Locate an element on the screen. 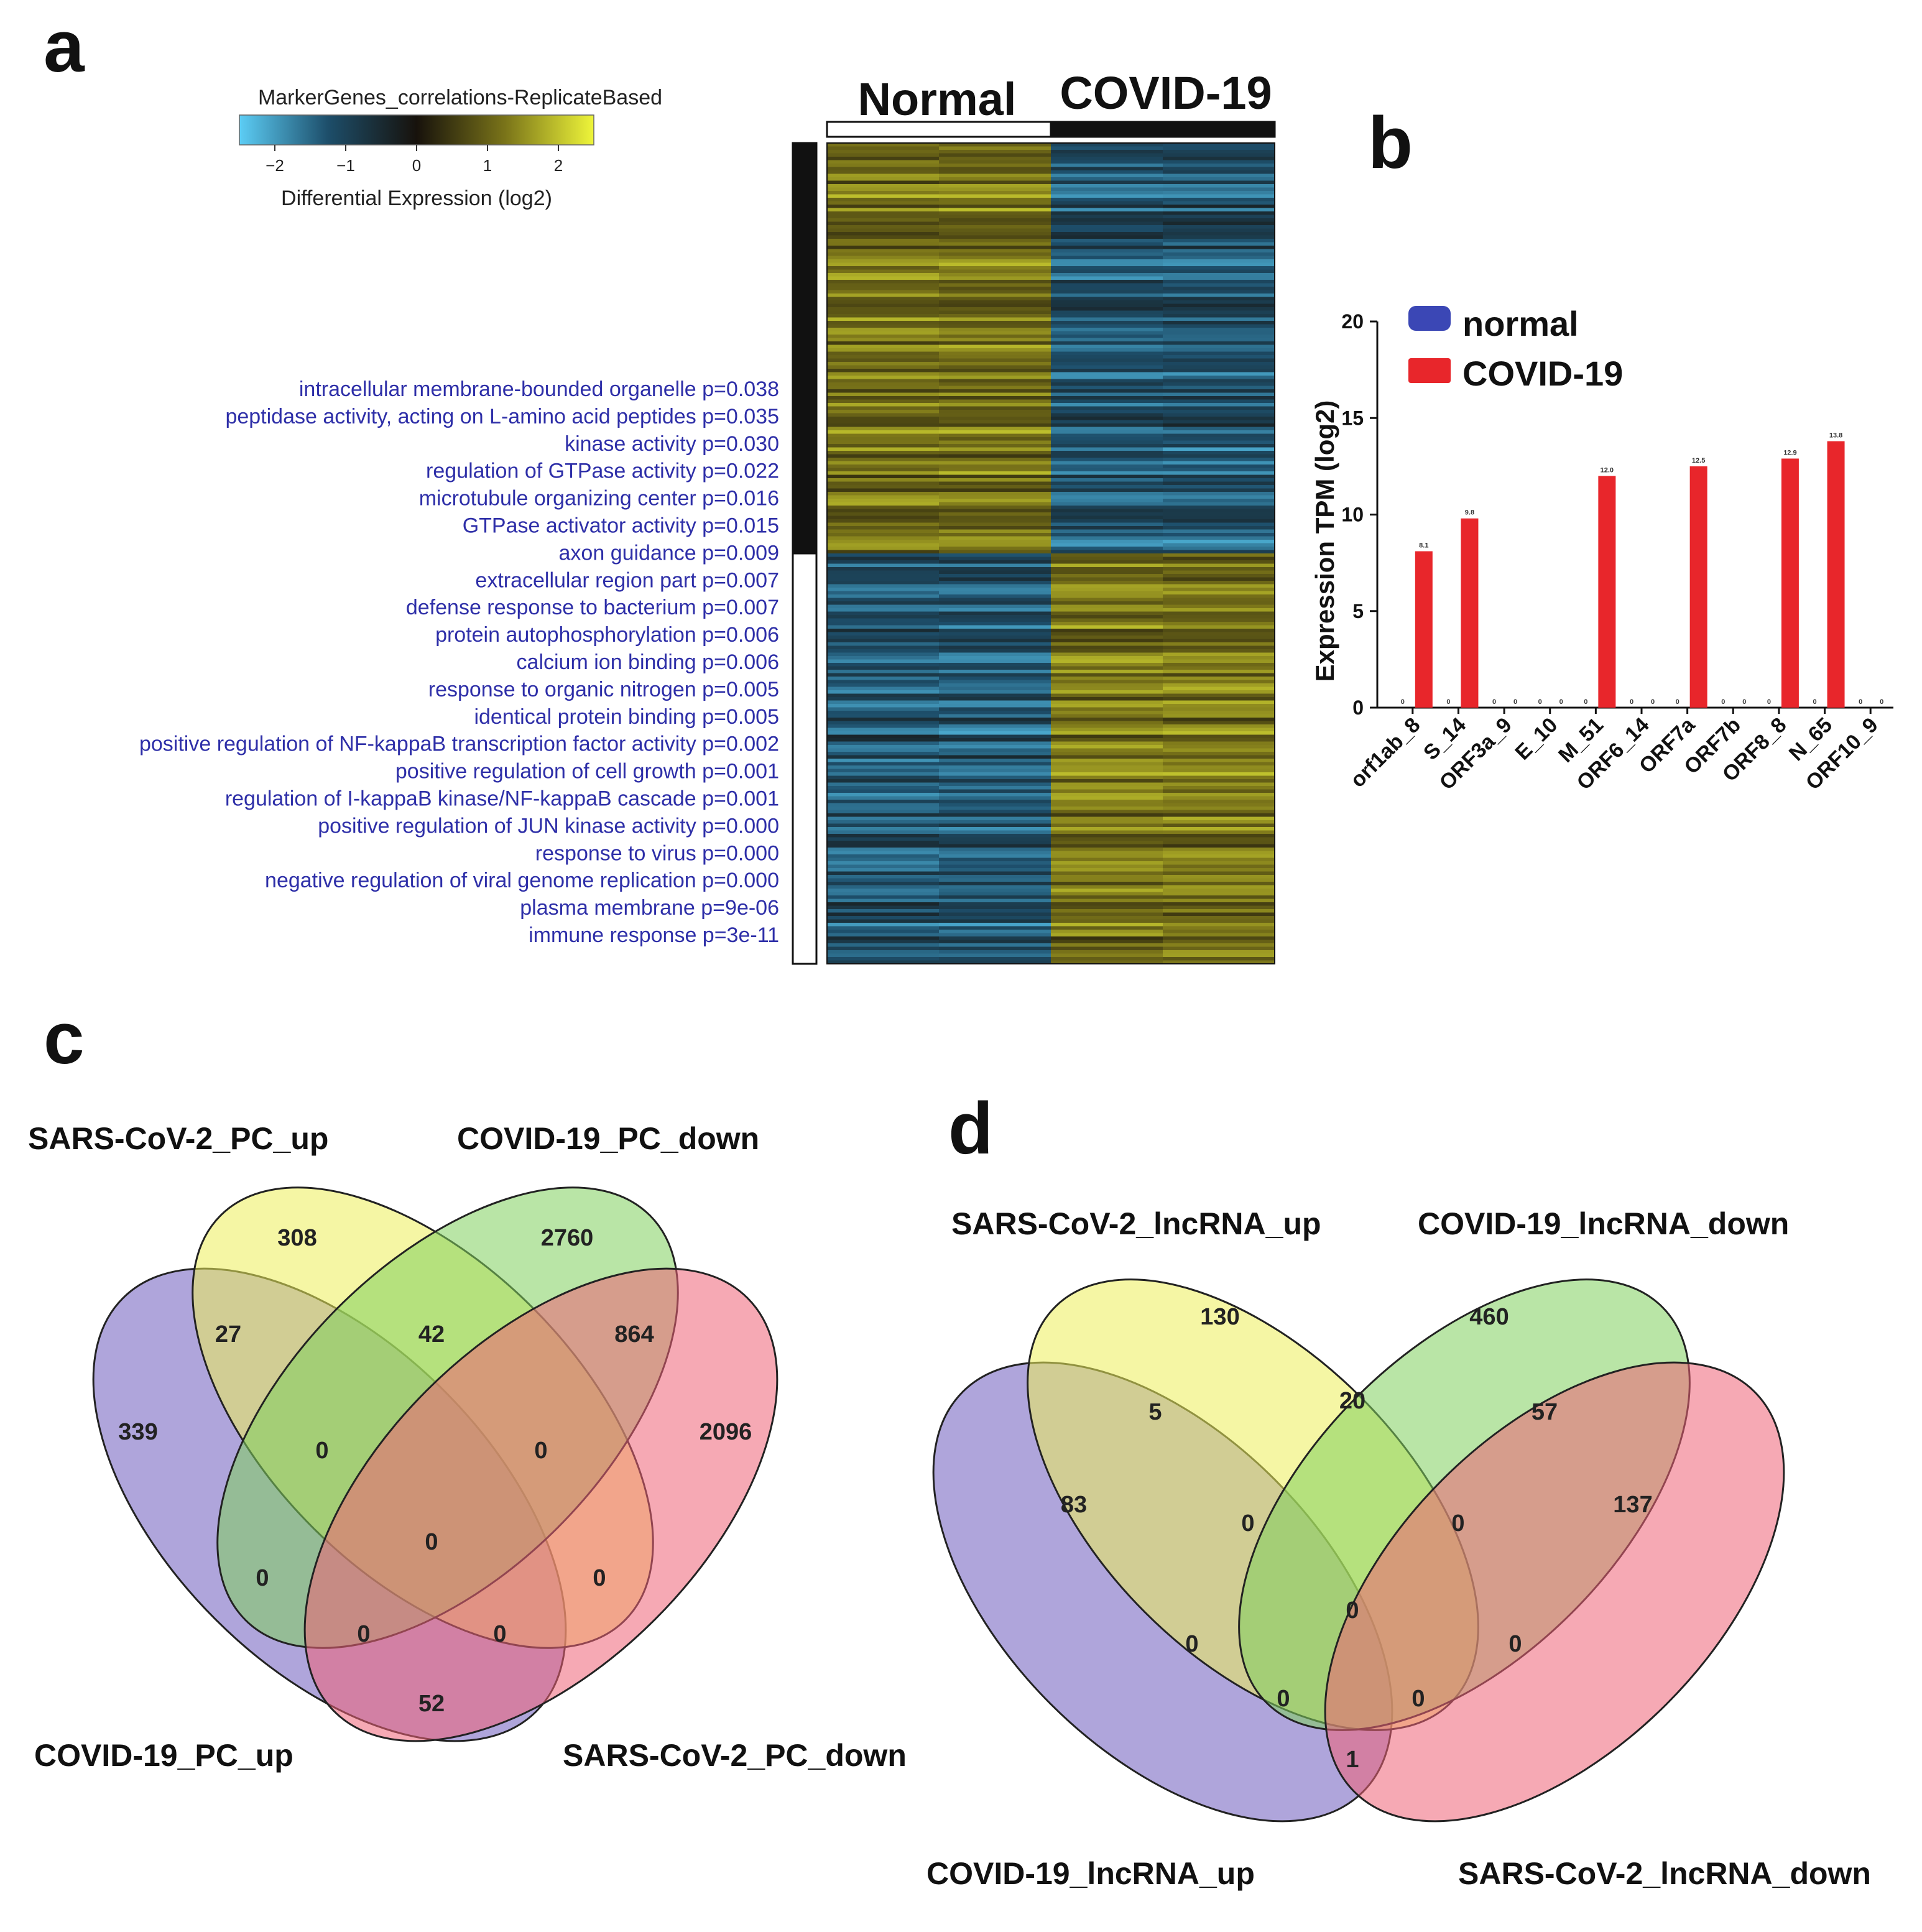 This screenshot has width=1922, height=1932. go-term: protein autophosphorylation p=0.006 is located at coordinates (607, 635).